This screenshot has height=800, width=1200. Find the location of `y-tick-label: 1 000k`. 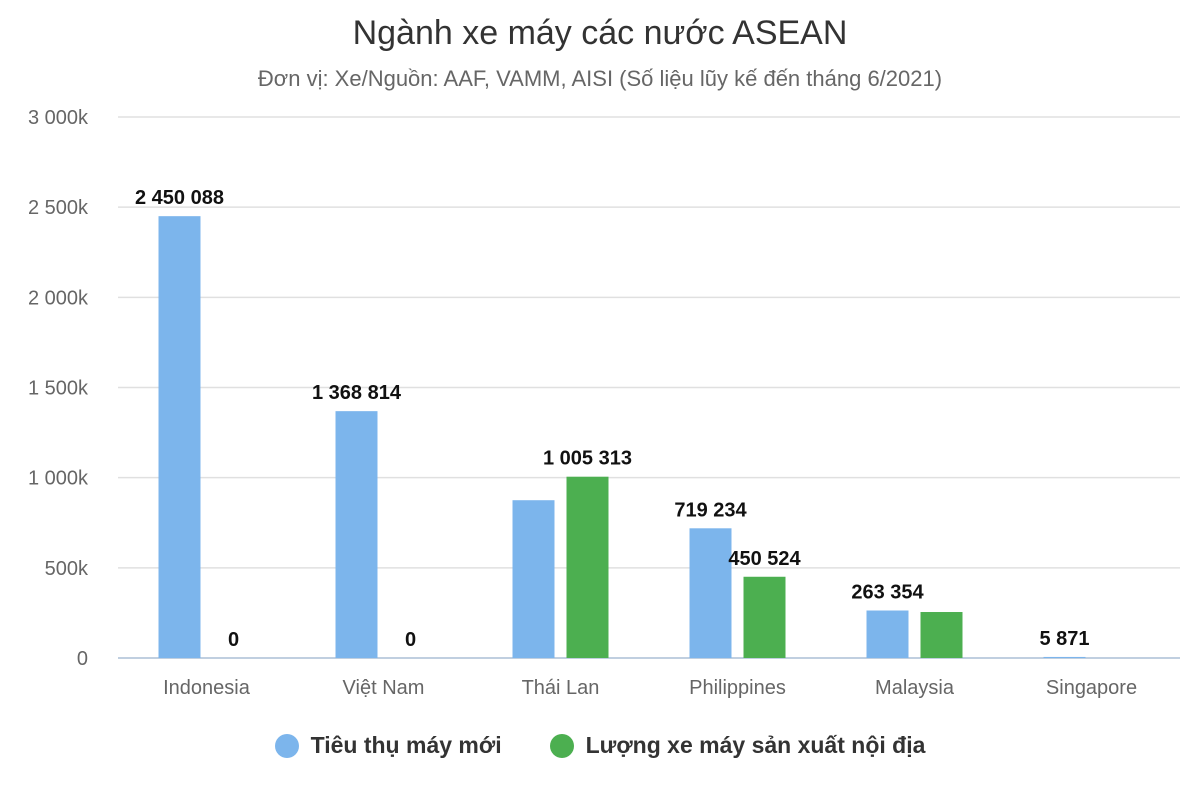

y-tick-label: 1 000k is located at coordinates (58, 479).